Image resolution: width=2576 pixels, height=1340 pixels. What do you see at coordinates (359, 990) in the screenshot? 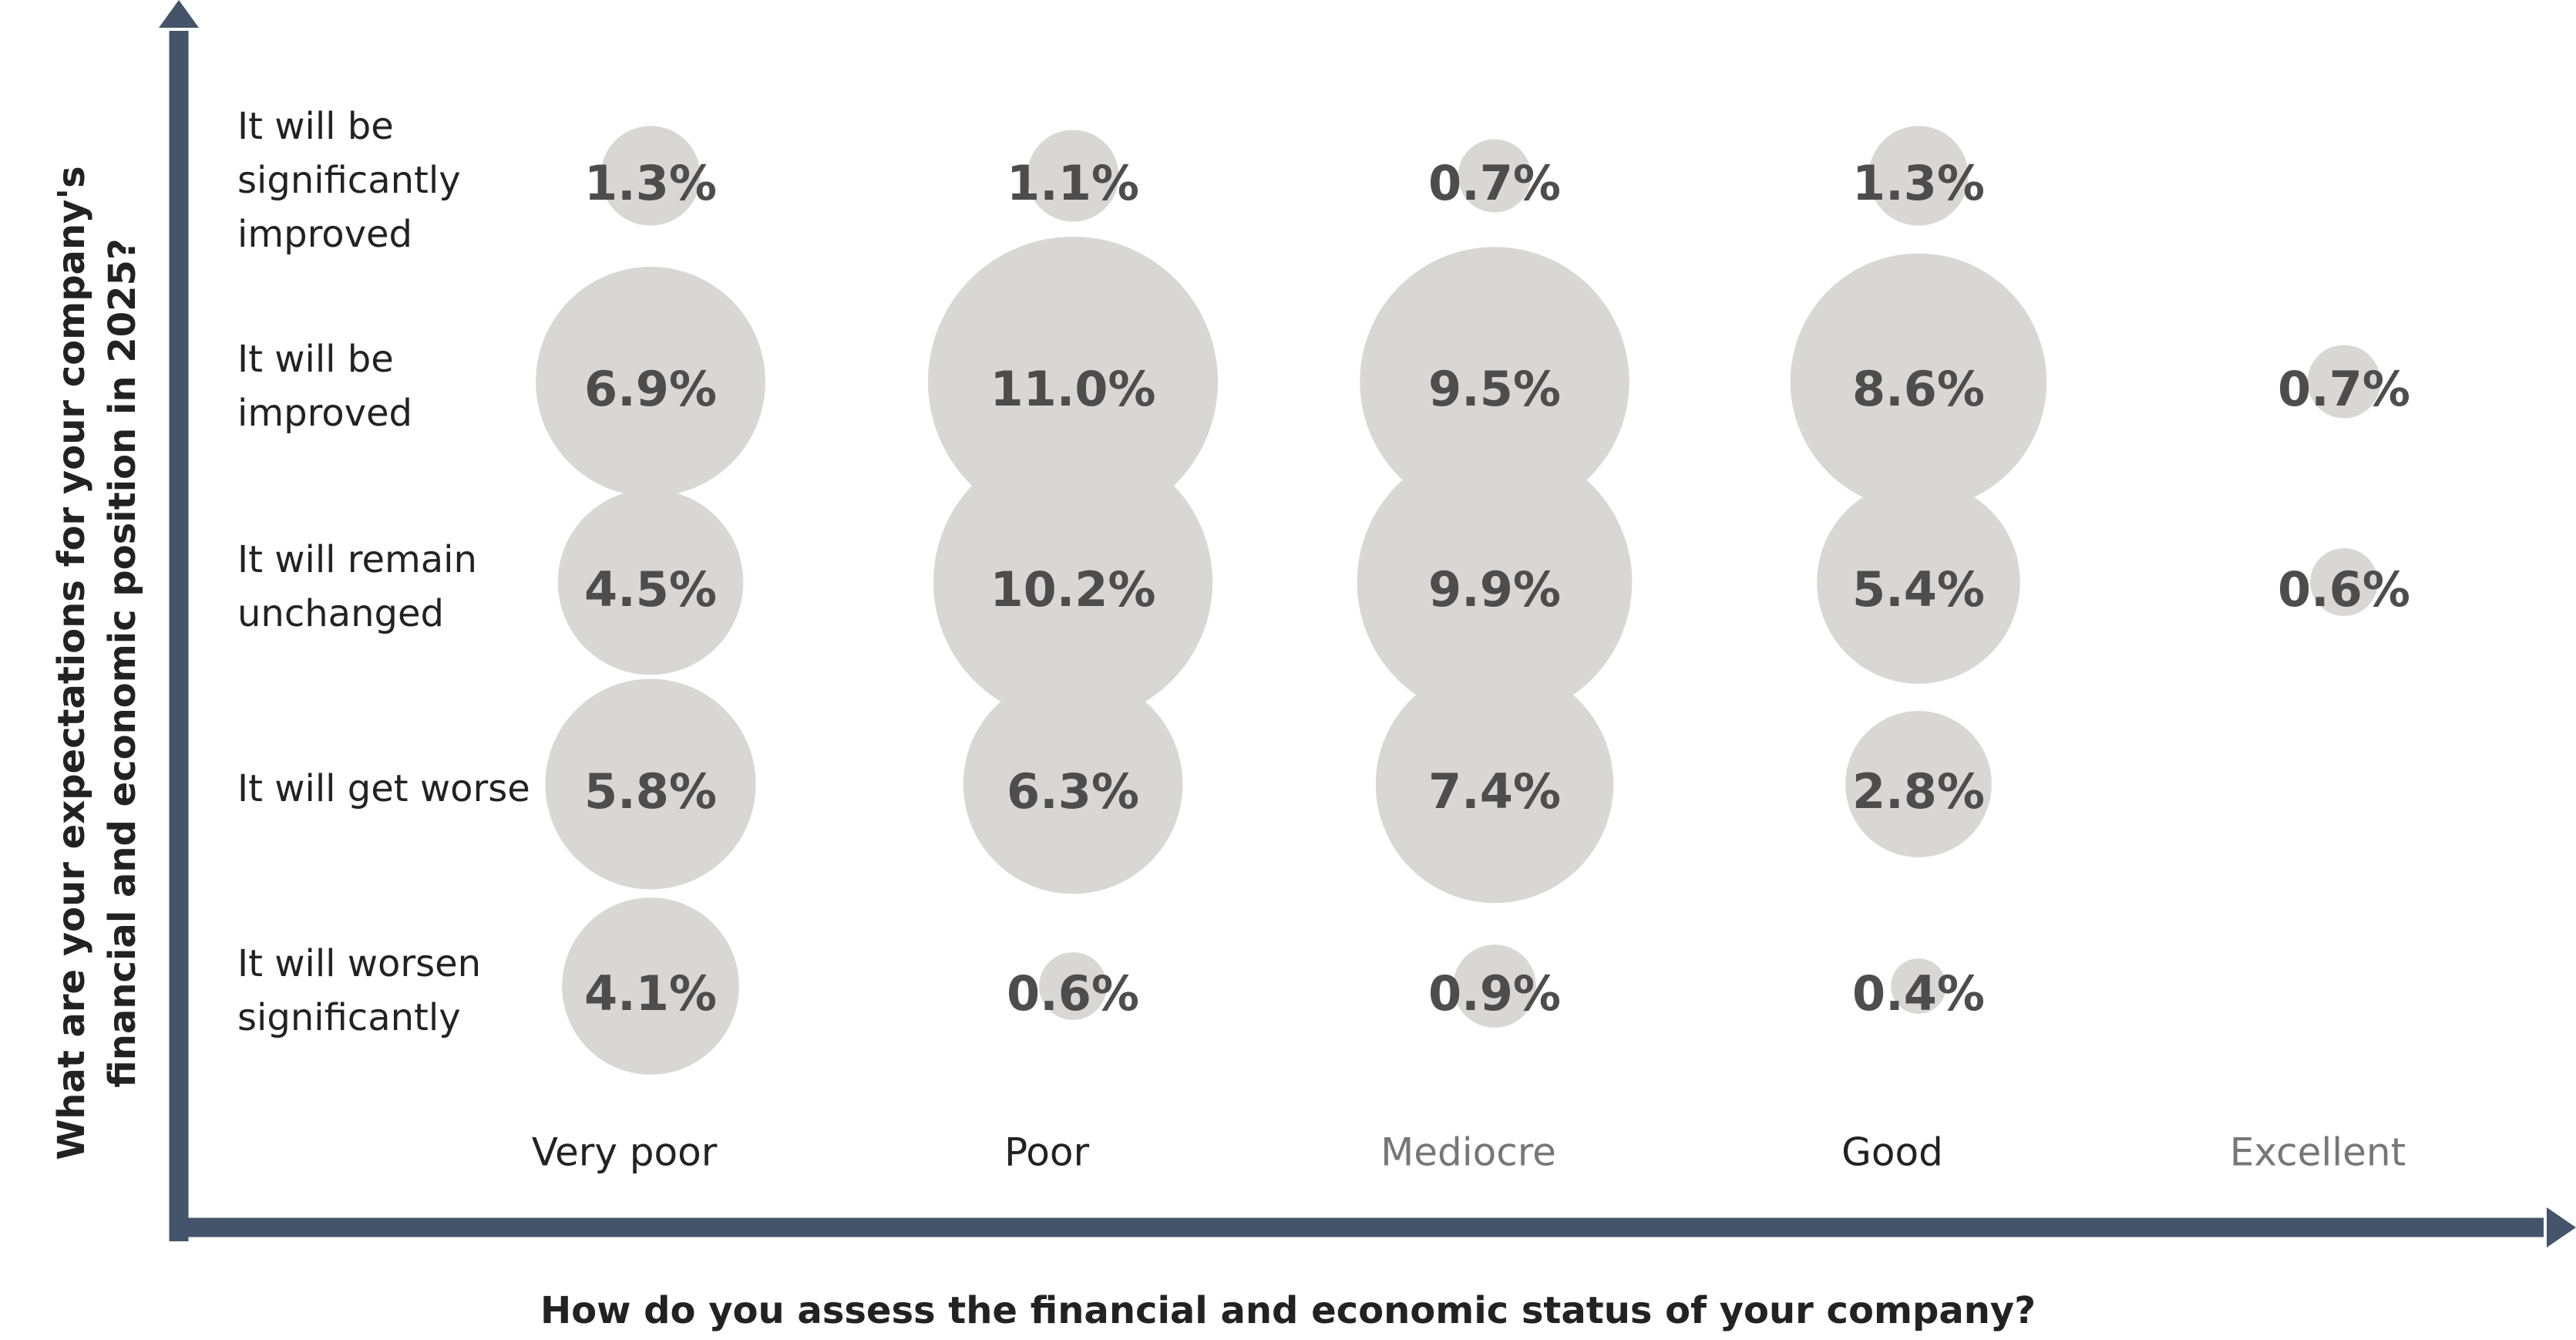
I see `row-label: It will worsen significantly` at bounding box center [359, 990].